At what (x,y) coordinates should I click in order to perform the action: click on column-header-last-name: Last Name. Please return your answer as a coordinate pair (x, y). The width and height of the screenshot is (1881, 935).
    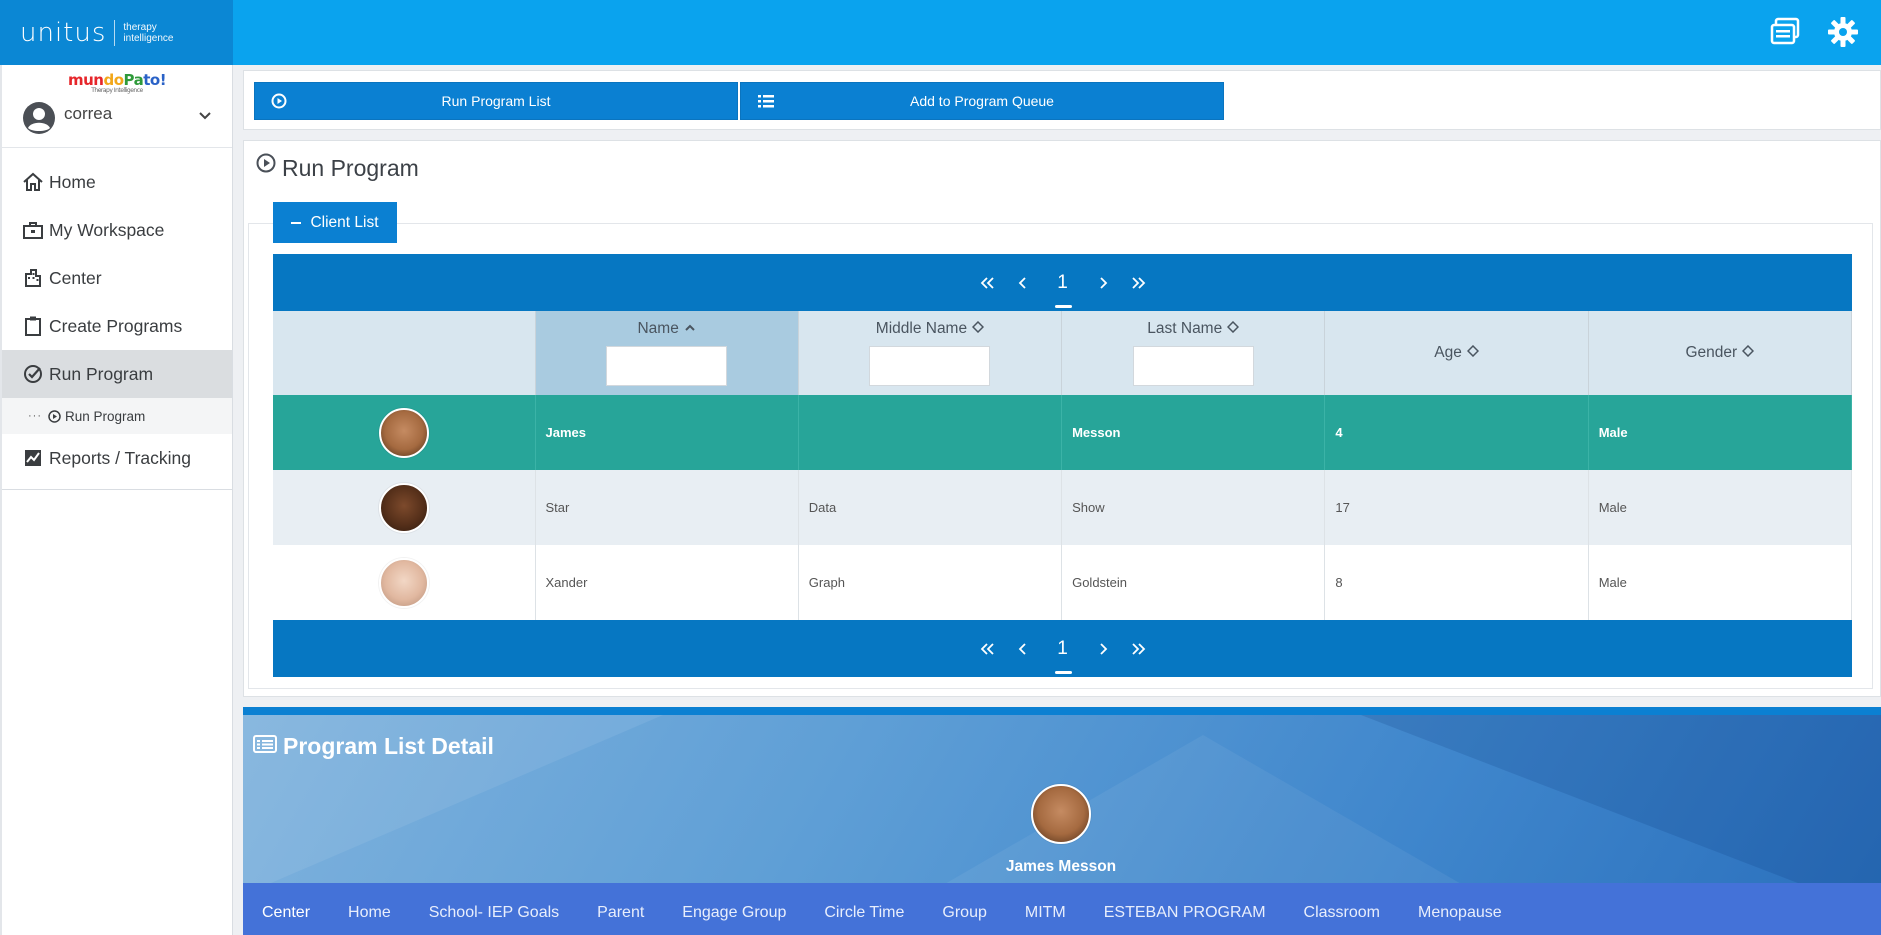
    Looking at the image, I should click on (1193, 353).